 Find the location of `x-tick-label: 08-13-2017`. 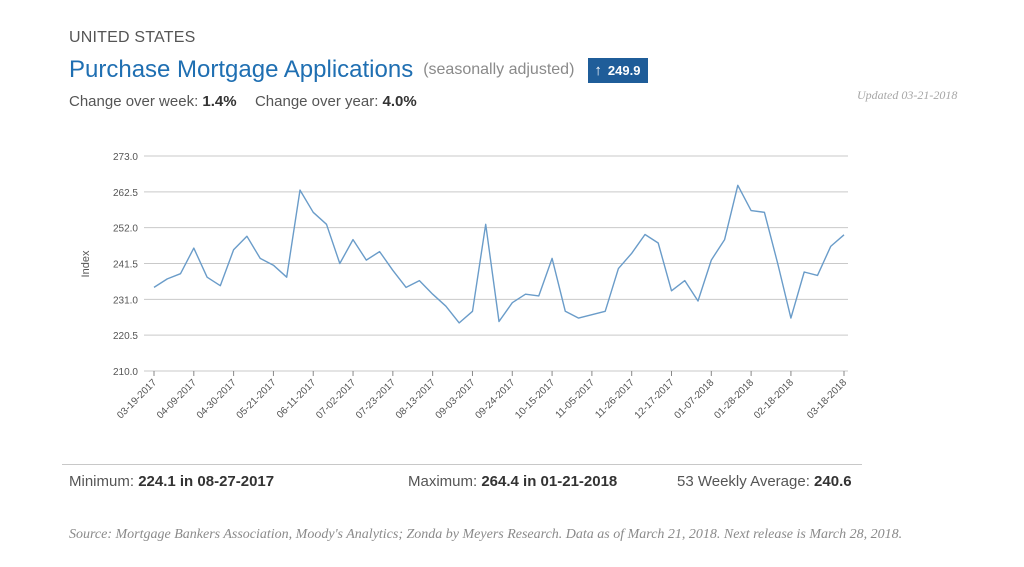

x-tick-label: 08-13-2017 is located at coordinates (416, 399).